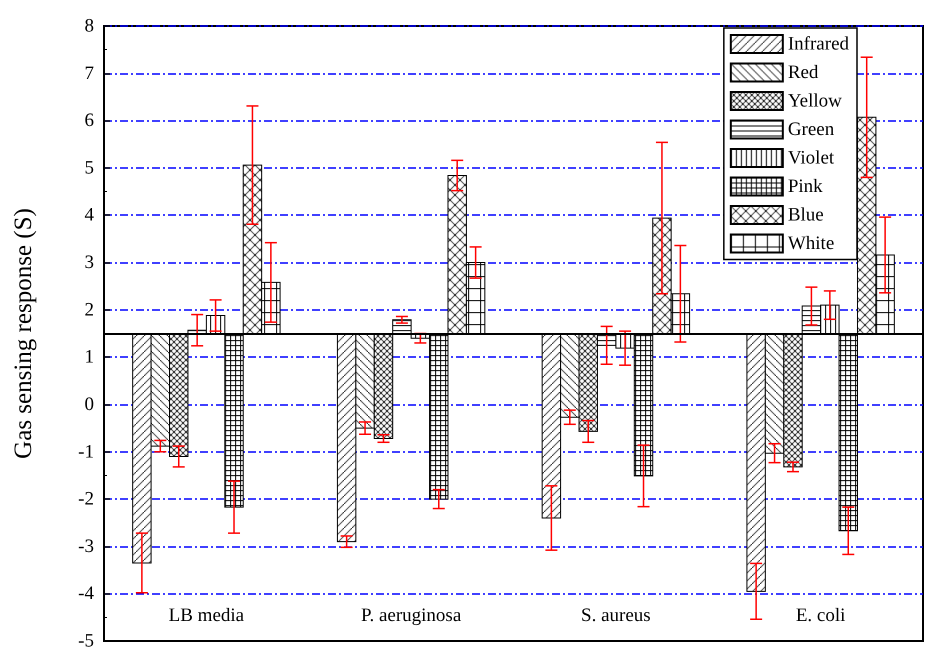  Describe the element at coordinates (86, 451) in the screenshot. I see `y-tick-label: -1` at that location.